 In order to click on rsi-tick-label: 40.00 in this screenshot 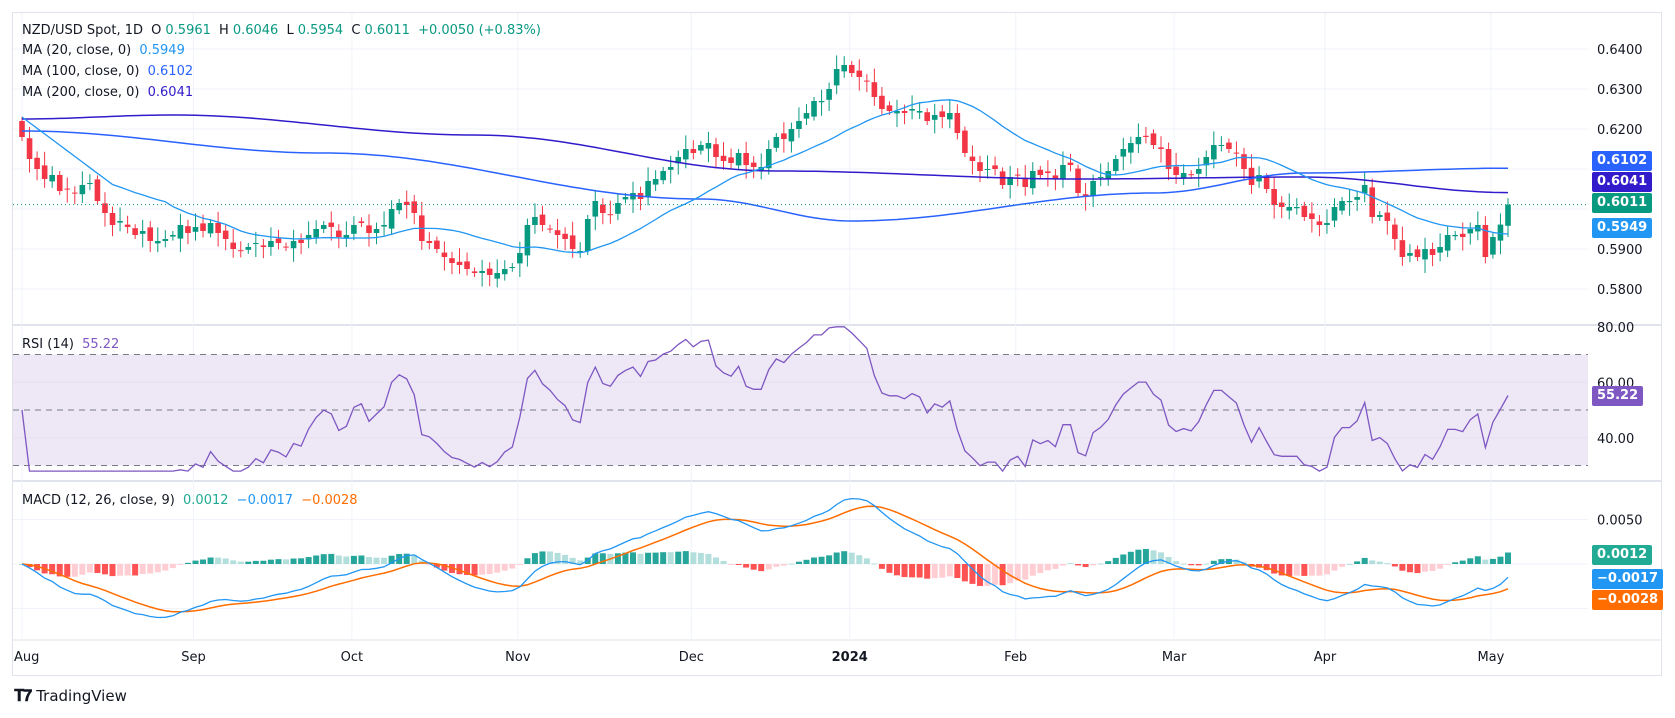, I will do `click(1615, 439)`.